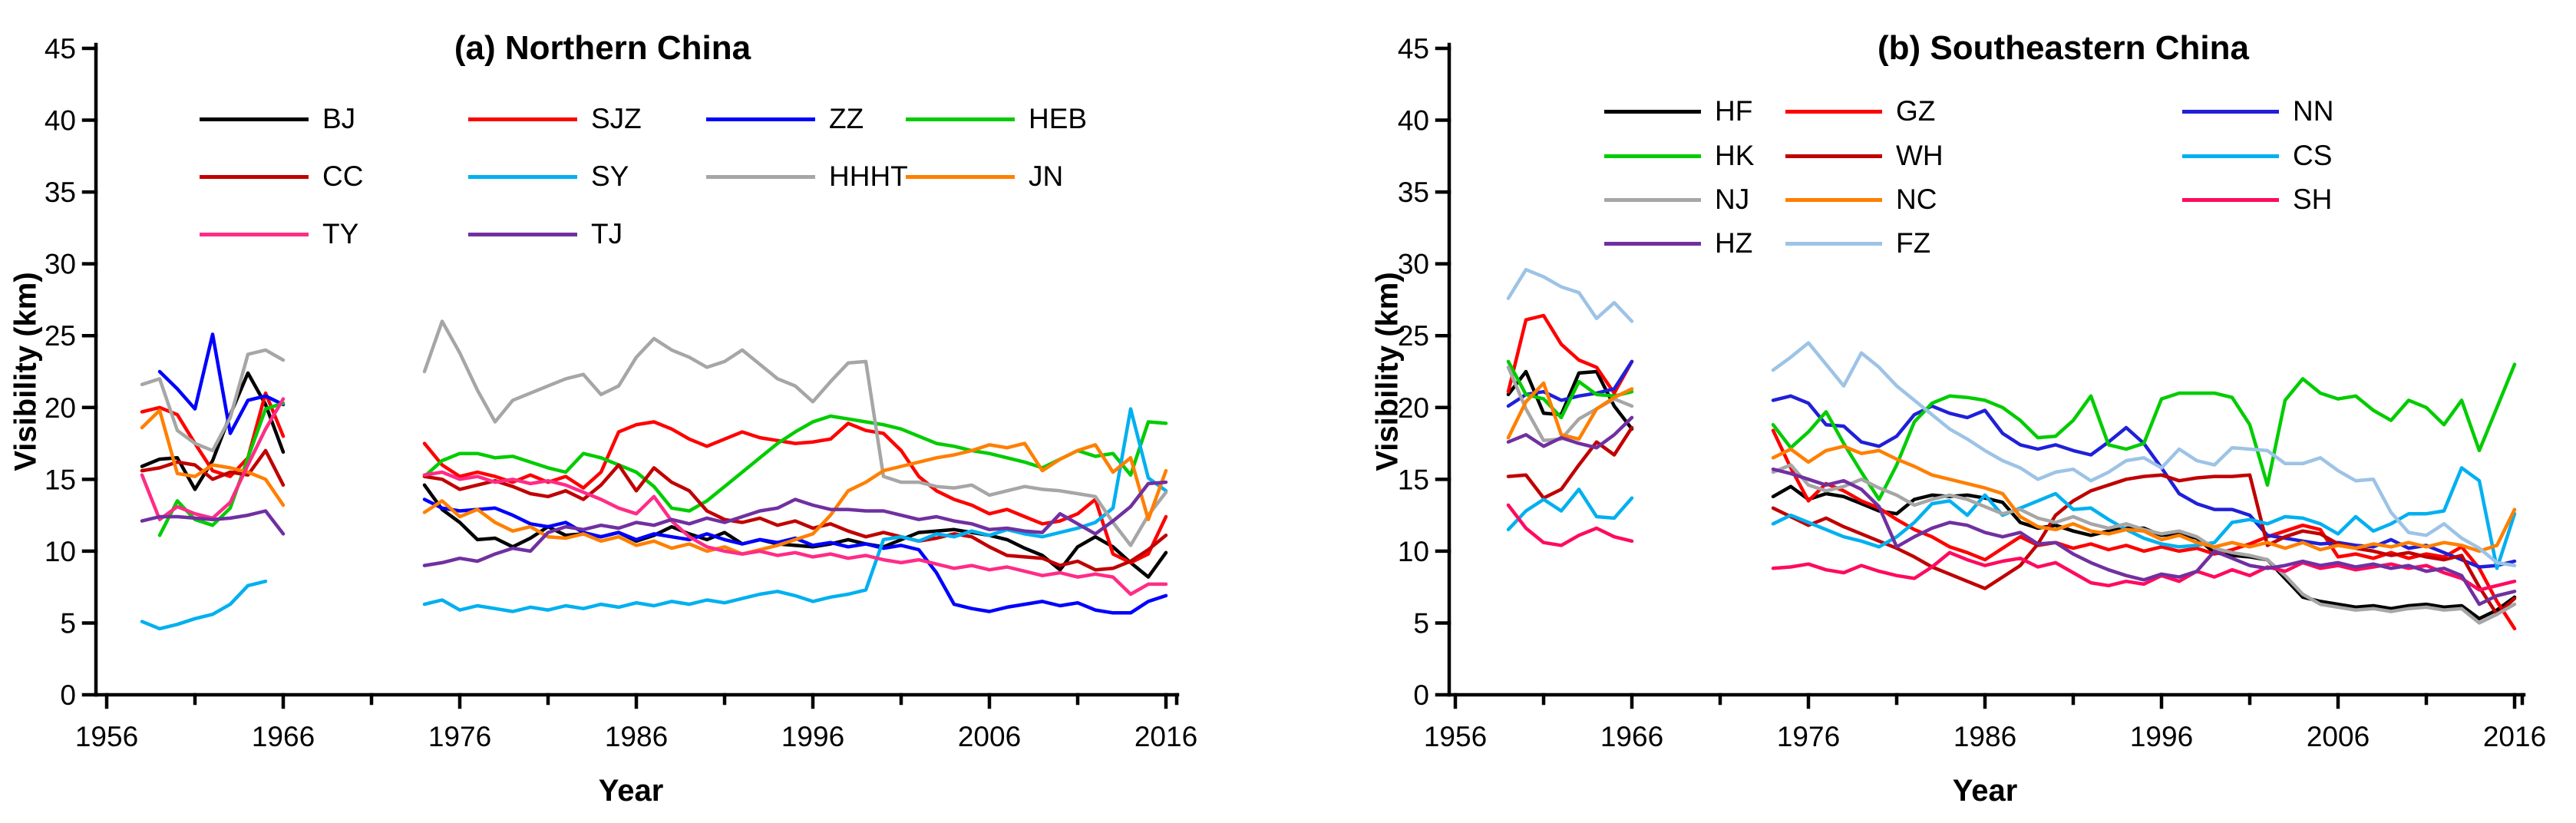 The image size is (2576, 823). I want to click on series-sh, so click(2011, 547).